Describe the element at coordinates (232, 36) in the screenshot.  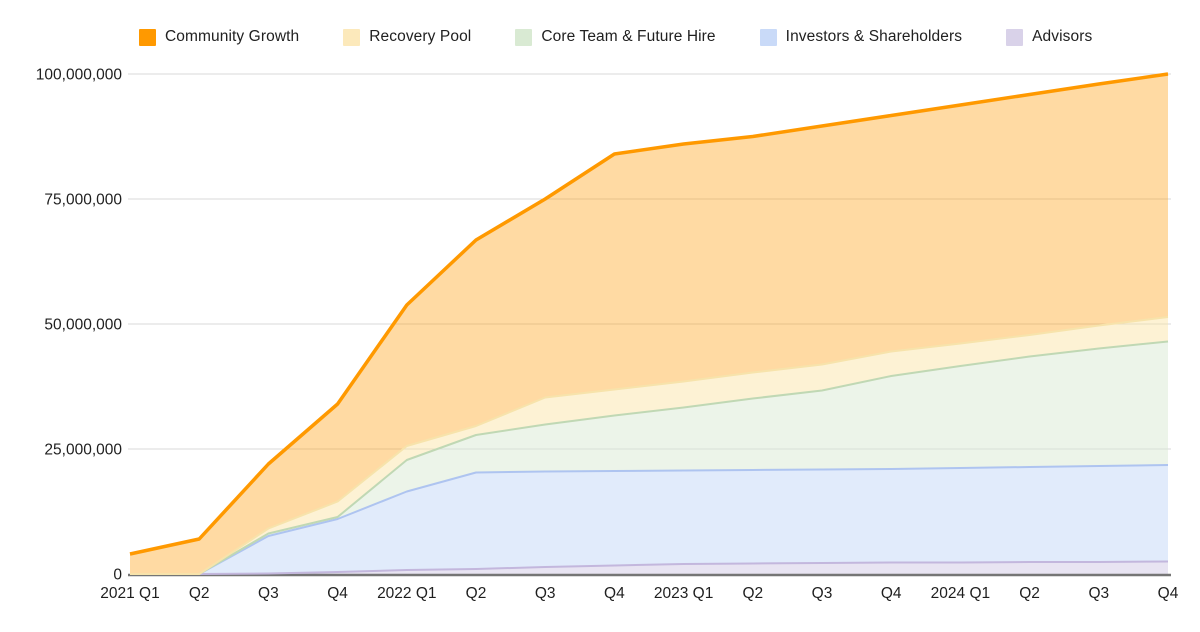
I see `legend-label: Community Growth` at that location.